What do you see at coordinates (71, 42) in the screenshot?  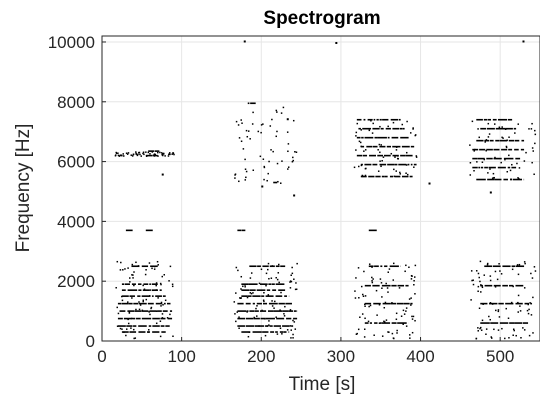 I see `y-tick-label: 10000` at bounding box center [71, 42].